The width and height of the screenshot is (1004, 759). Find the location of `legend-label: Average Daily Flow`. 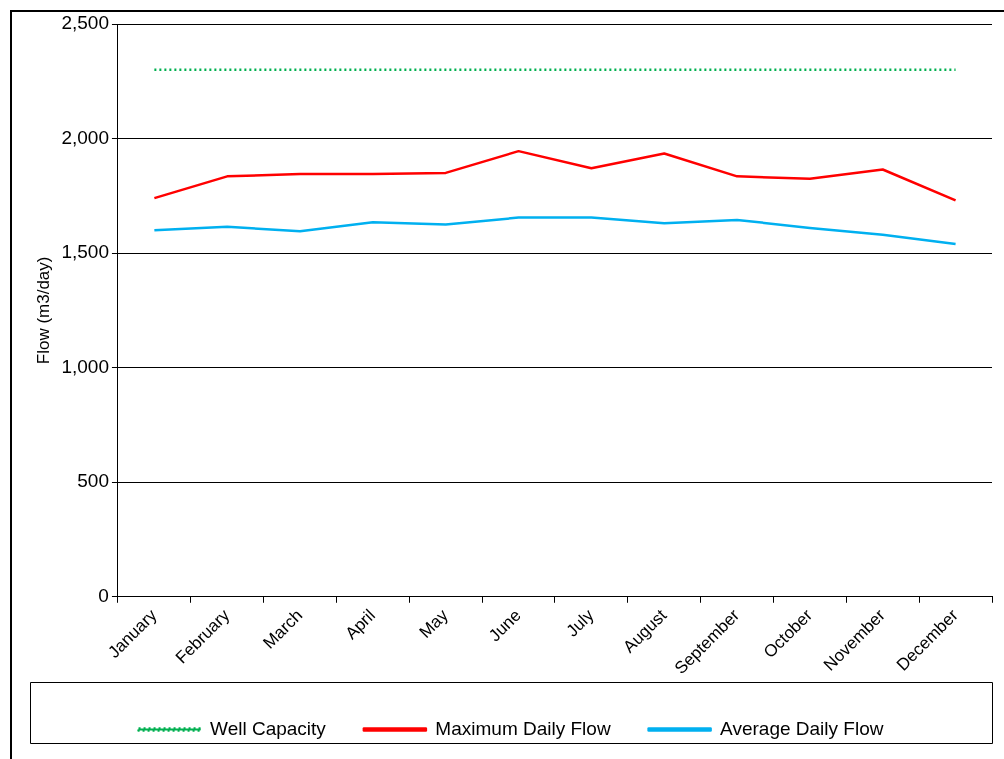

legend-label: Average Daily Flow is located at coordinates (802, 728).